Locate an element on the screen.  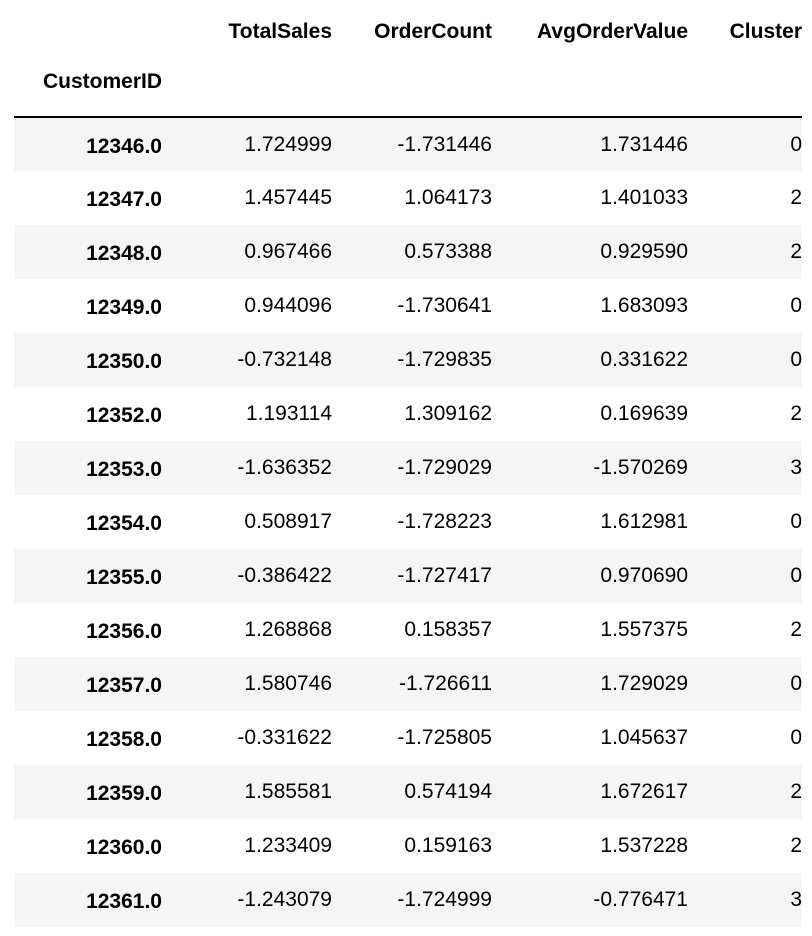
row-index-cell: 12360.0 is located at coordinates (95, 846).